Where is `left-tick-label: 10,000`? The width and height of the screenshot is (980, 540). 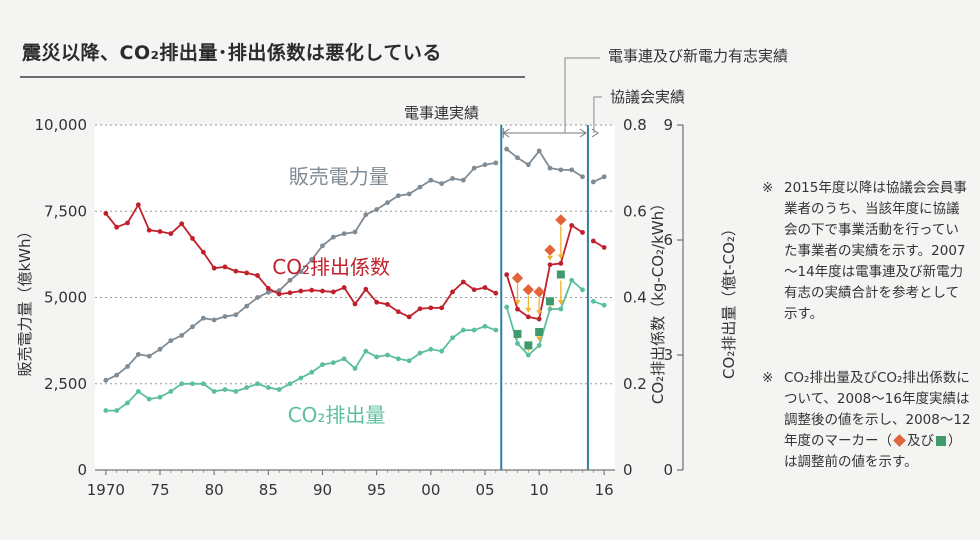
left-tick-label: 10,000 is located at coordinates (61, 125).